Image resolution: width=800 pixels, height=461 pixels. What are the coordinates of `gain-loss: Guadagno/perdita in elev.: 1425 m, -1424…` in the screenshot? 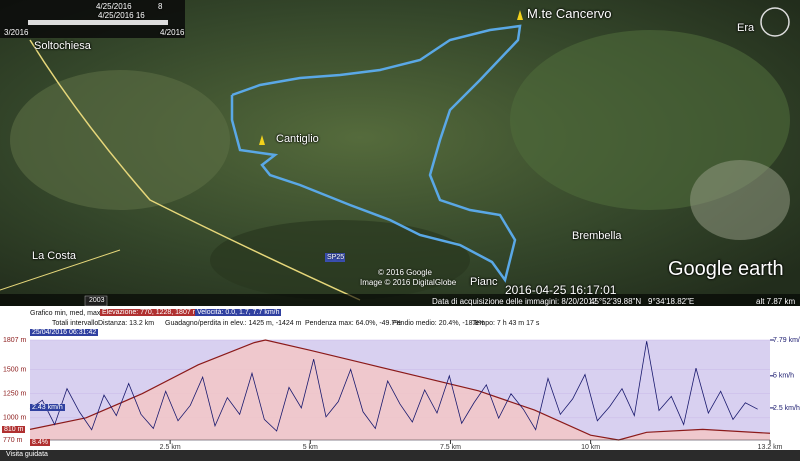 It's located at (233, 323).